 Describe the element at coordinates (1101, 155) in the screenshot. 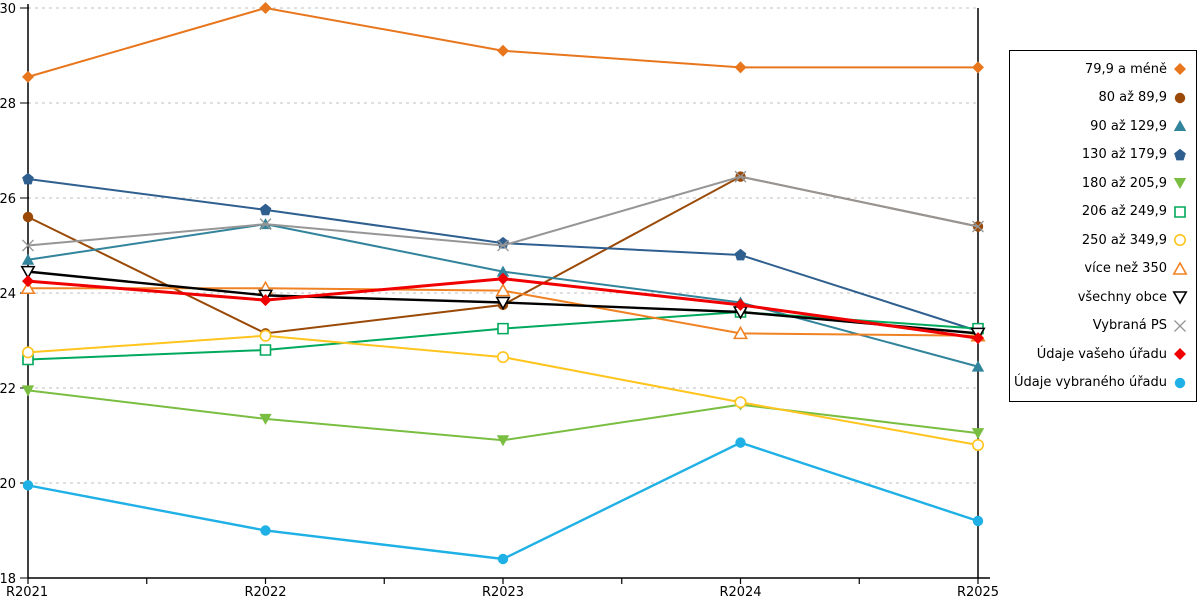

I see `legend-item: 130 až 179,9` at that location.